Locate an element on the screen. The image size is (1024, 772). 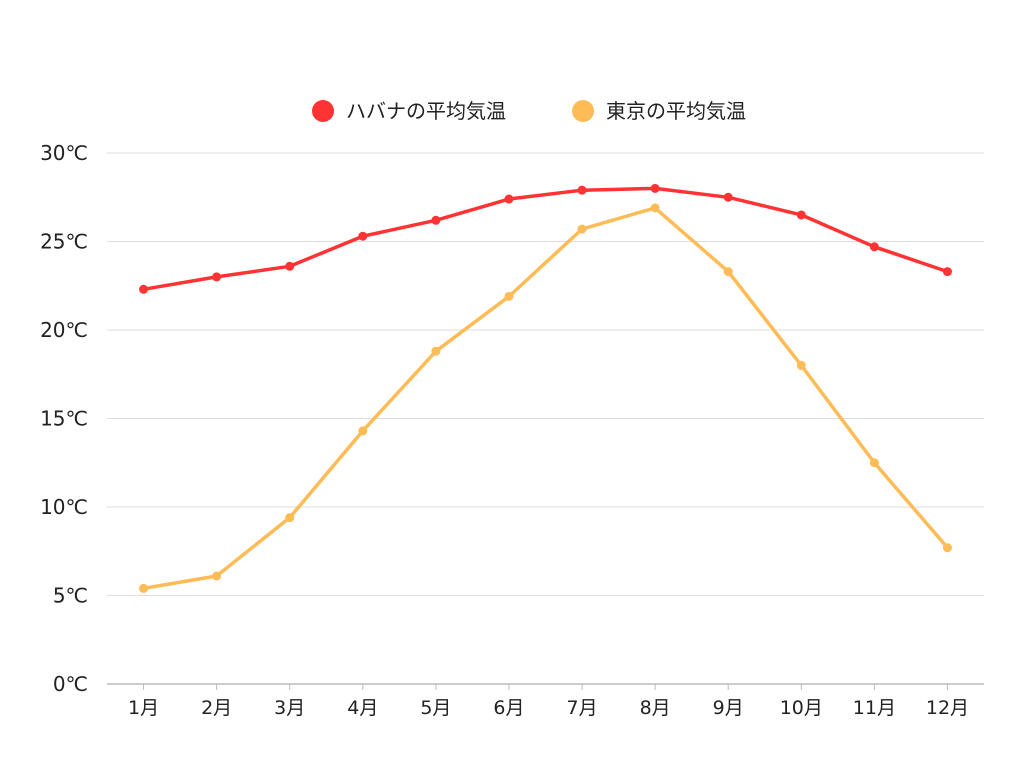
x-tick-label: 6月 is located at coordinates (508, 708).